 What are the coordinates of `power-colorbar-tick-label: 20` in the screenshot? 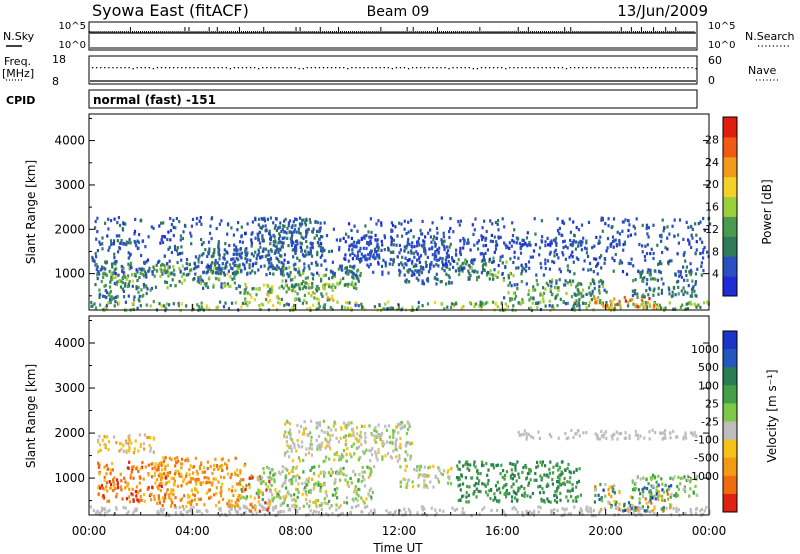 It's located at (712, 184).